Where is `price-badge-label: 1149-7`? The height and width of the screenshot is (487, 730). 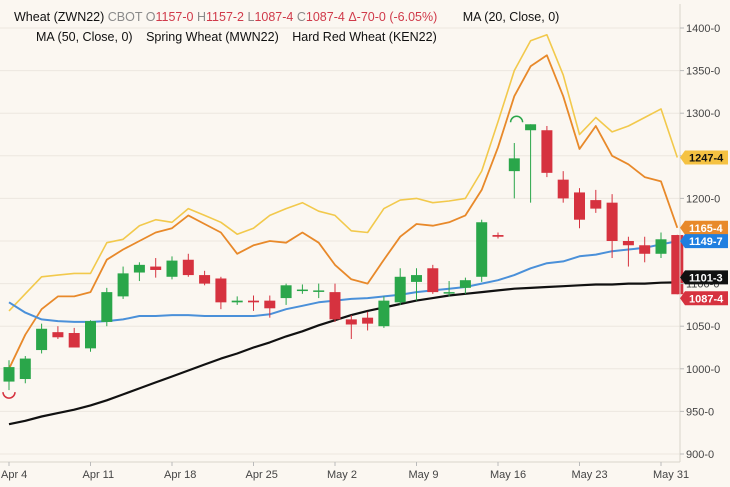 price-badge-label: 1149-7 is located at coordinates (706, 242).